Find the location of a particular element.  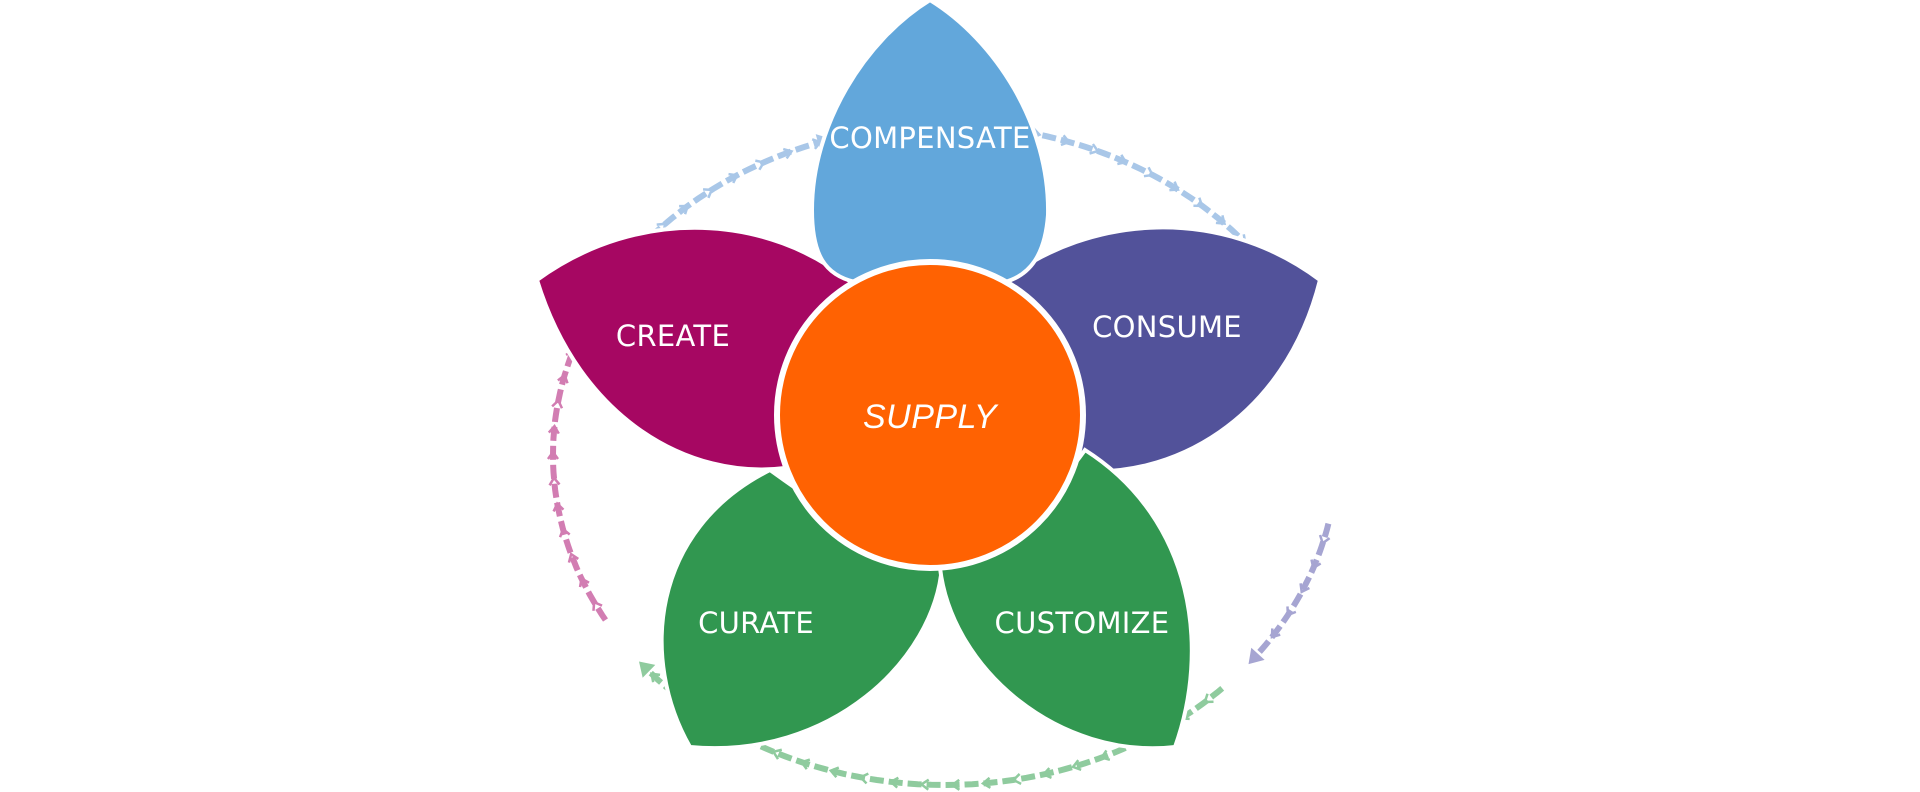

petal-create-label: CREATE is located at coordinates (673, 336).